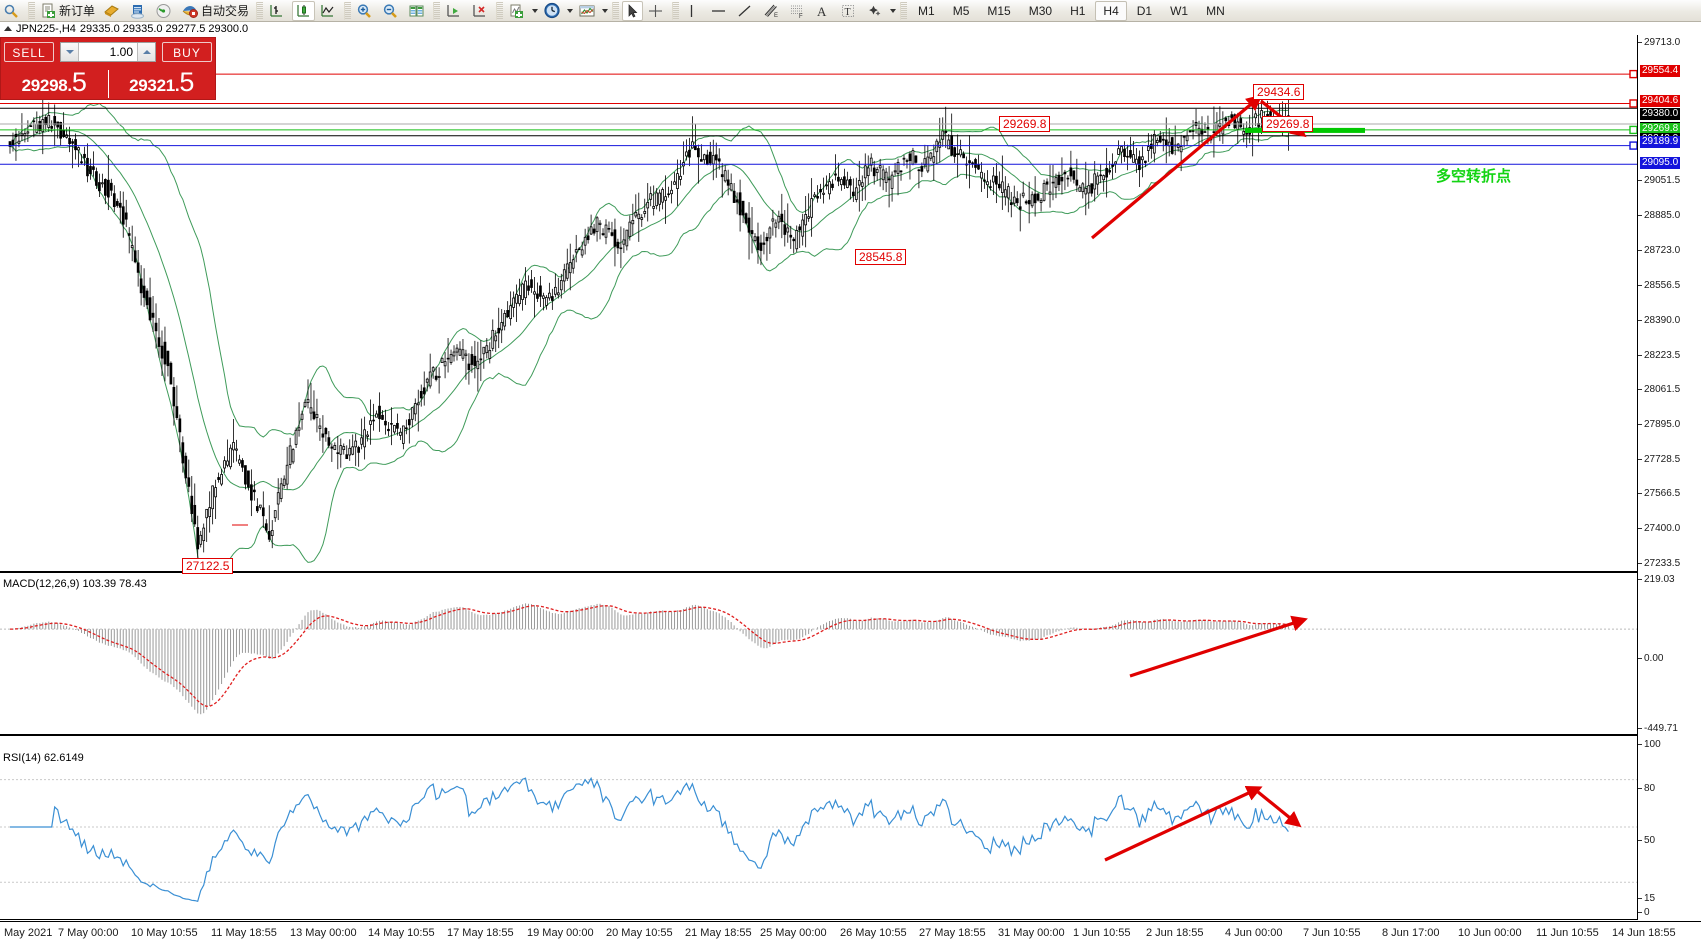 The width and height of the screenshot is (1701, 945). Describe the element at coordinates (1646, 899) in the screenshot. I see `axis-tick-label: 15` at that location.